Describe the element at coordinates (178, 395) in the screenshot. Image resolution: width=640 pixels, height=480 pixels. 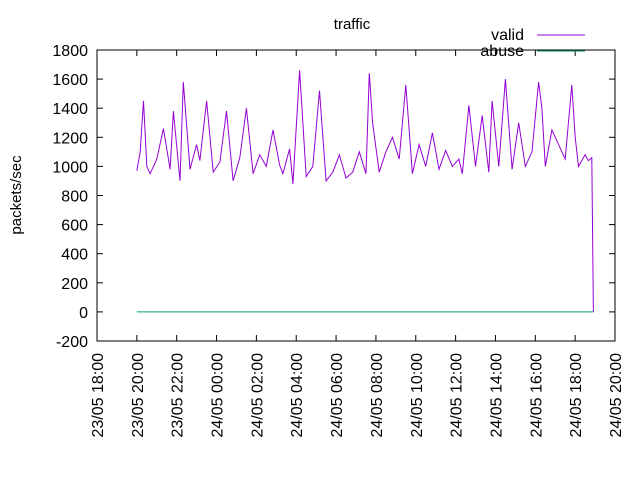
I see `x-tick-label: 23/05 22:00` at that location.